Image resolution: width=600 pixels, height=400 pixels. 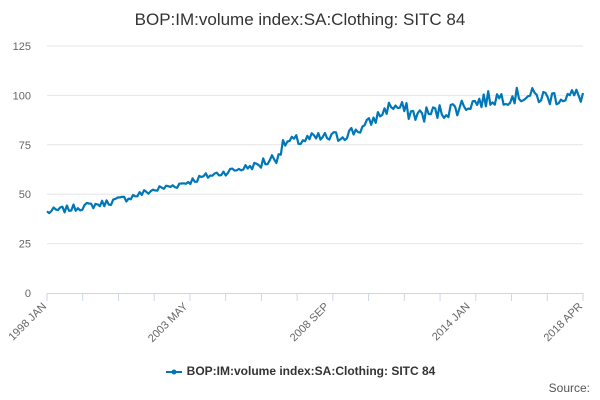 What do you see at coordinates (25, 245) in the screenshot?
I see `y-tick-label-25: 25` at bounding box center [25, 245].